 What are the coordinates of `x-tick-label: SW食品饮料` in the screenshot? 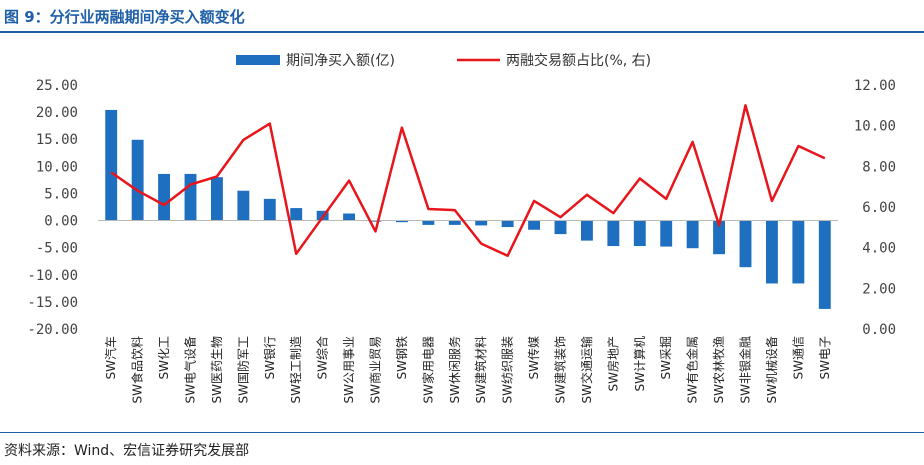 It's located at (137, 369).